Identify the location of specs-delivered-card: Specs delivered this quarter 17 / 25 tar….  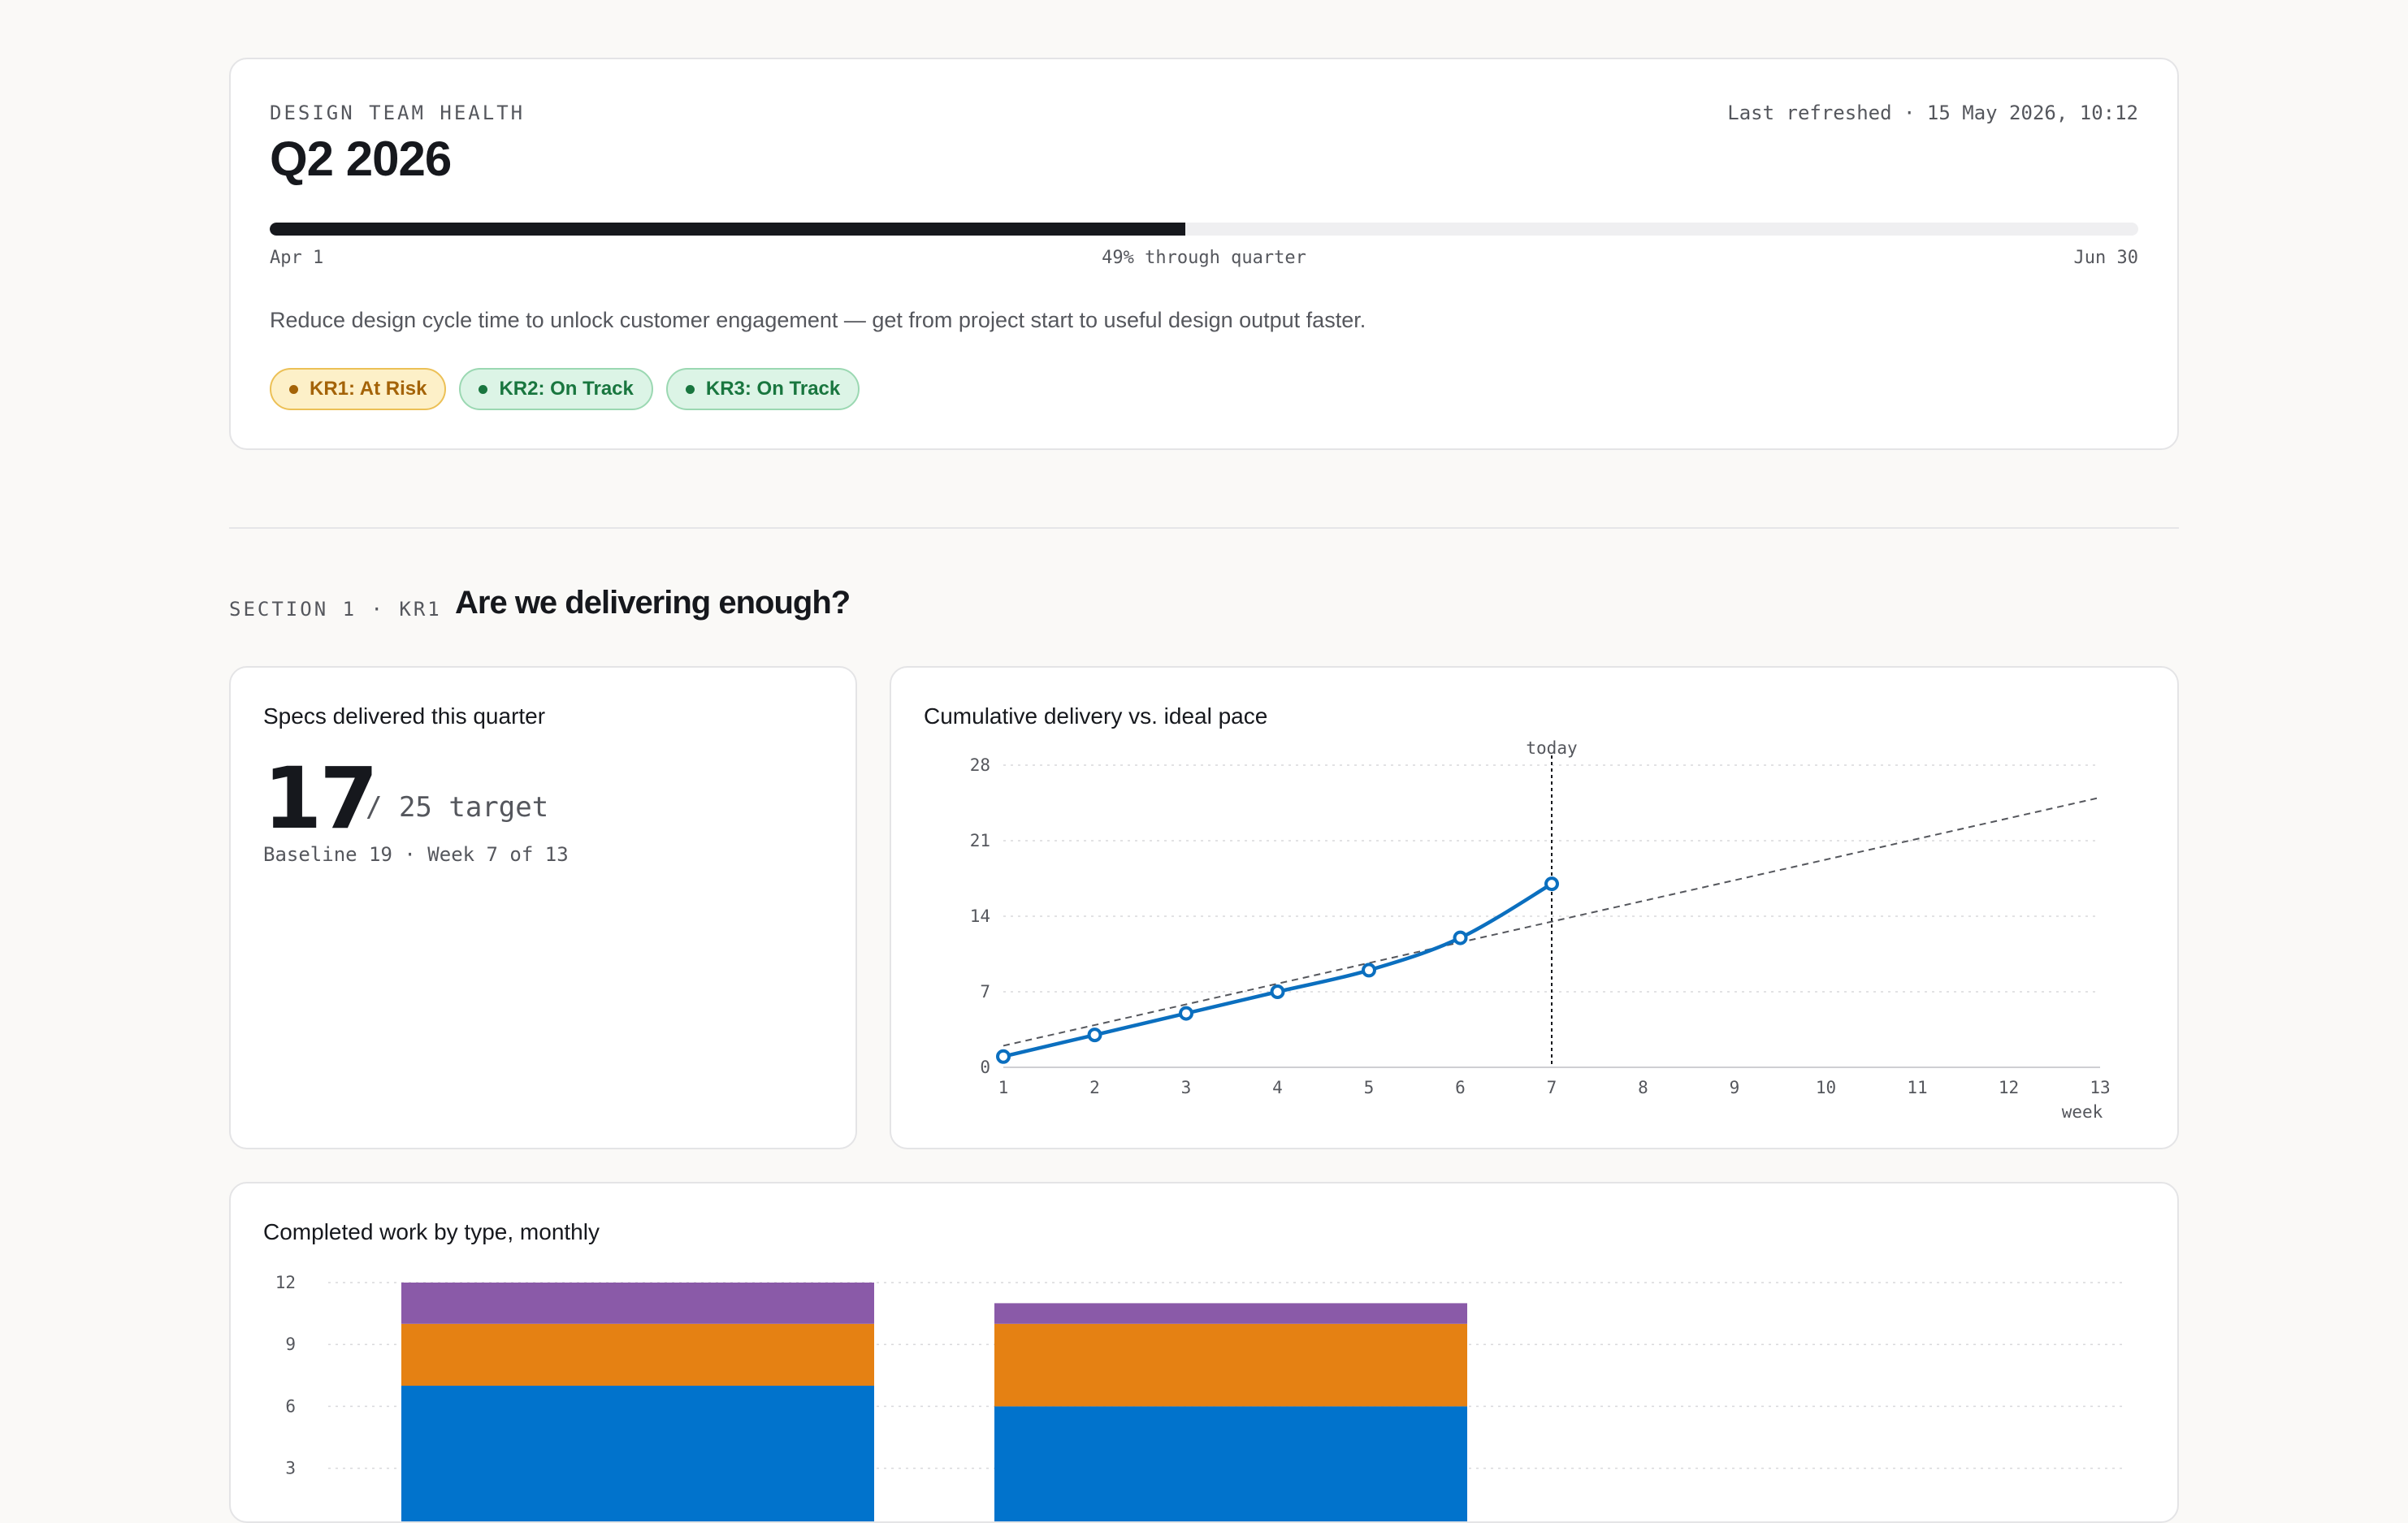
(543, 908).